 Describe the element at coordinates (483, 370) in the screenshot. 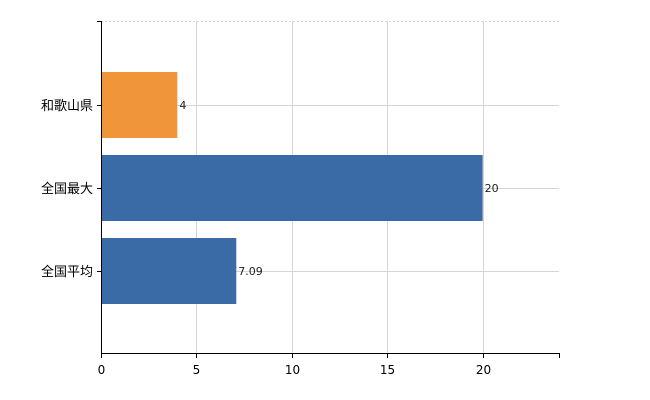

I see `x-tick-label: 20` at that location.